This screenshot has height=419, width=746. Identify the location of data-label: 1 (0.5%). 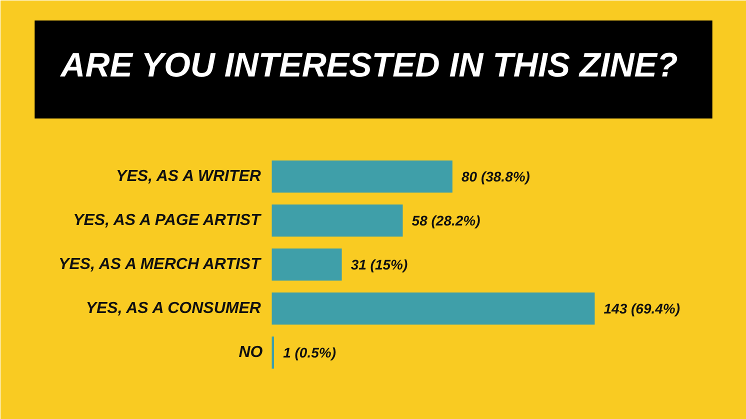
(309, 352).